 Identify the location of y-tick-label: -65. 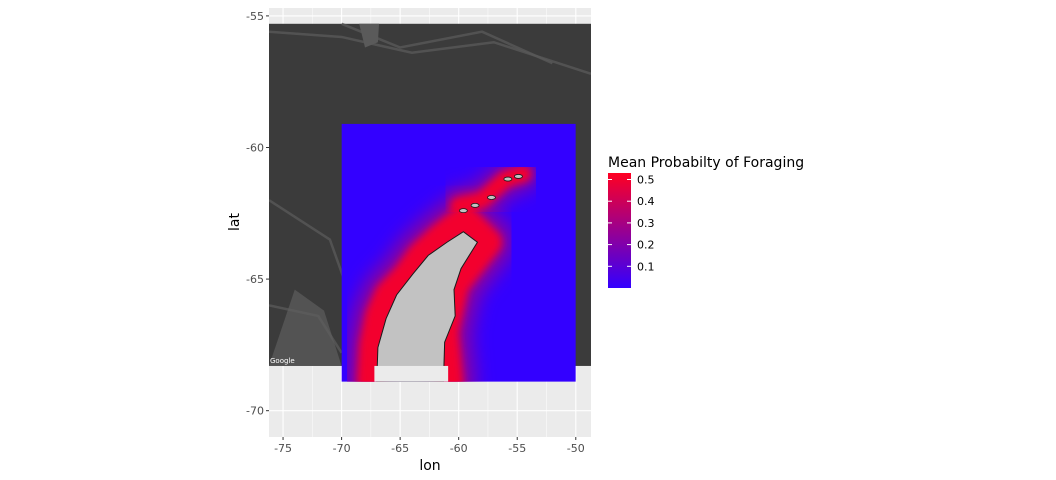
(255, 279).